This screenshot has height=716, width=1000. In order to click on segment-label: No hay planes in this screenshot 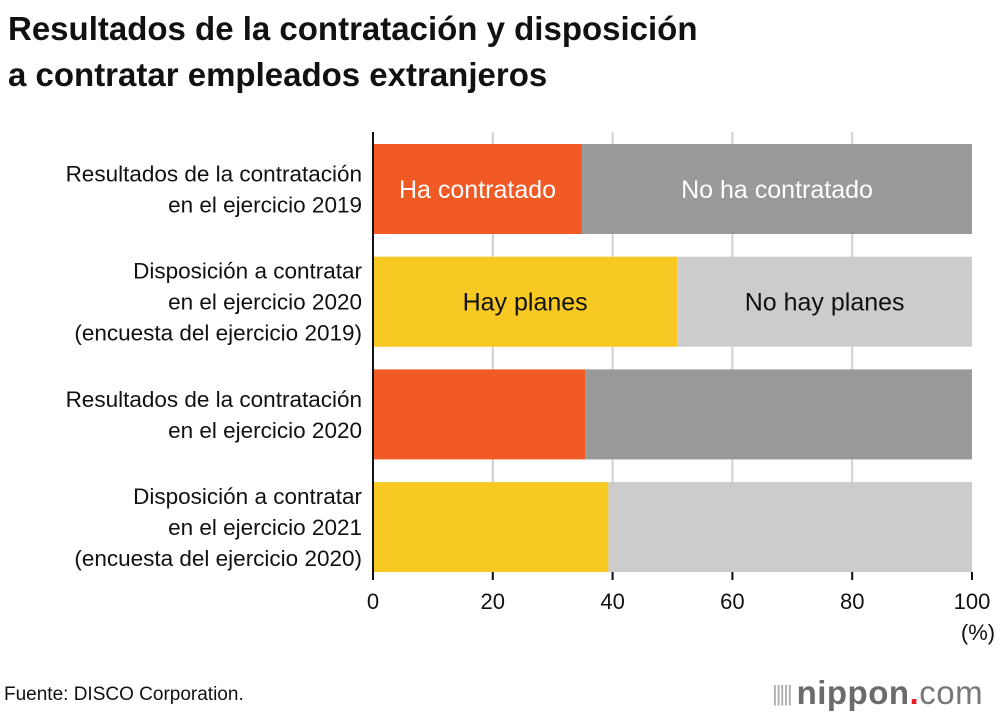, I will do `click(825, 303)`.